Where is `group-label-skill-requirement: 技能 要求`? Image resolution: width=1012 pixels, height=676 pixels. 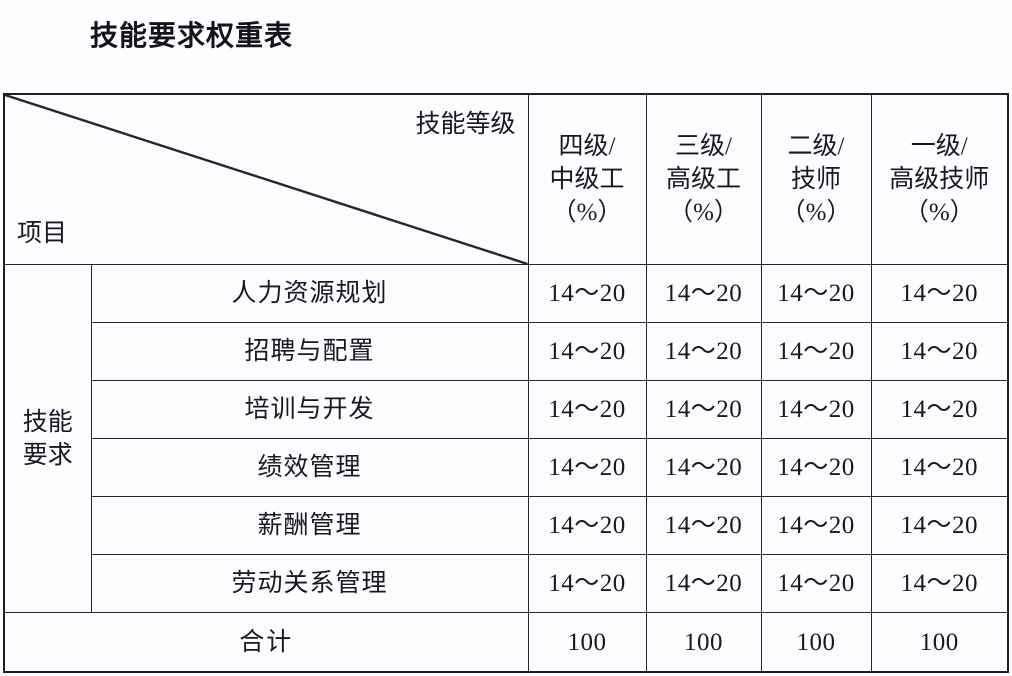 group-label-skill-requirement: 技能 要求 is located at coordinates (47, 438).